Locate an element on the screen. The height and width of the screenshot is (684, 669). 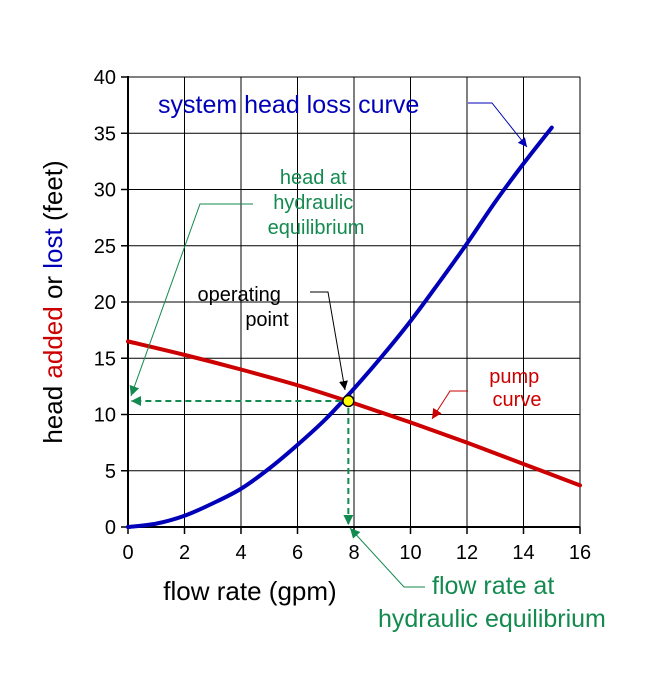
operating-point-label-arrow is located at coordinates (329, 341).